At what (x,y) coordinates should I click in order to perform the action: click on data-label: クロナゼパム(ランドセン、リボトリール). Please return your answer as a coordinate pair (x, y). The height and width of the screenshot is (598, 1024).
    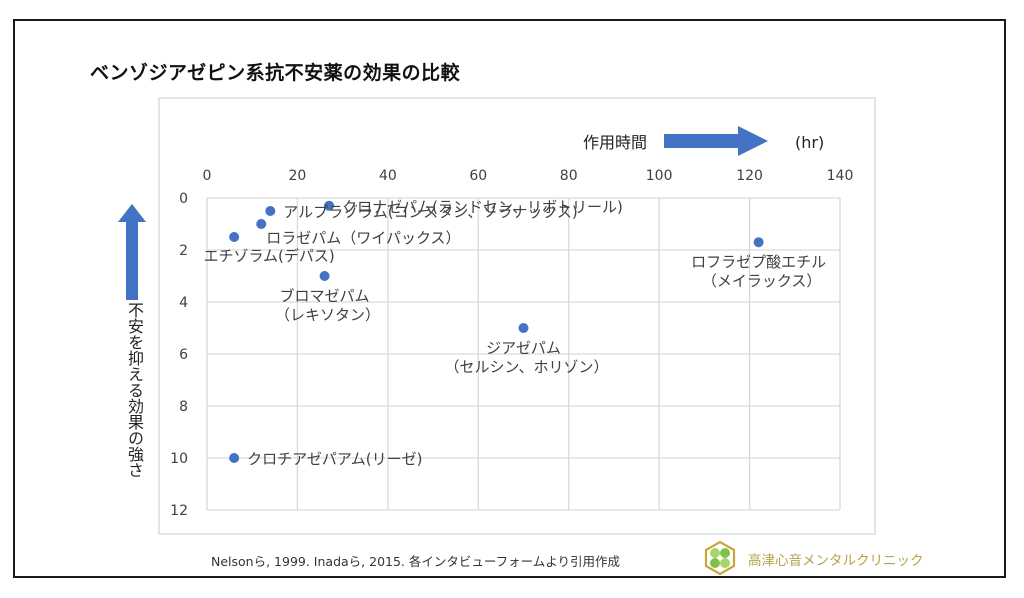
    Looking at the image, I should click on (482, 207).